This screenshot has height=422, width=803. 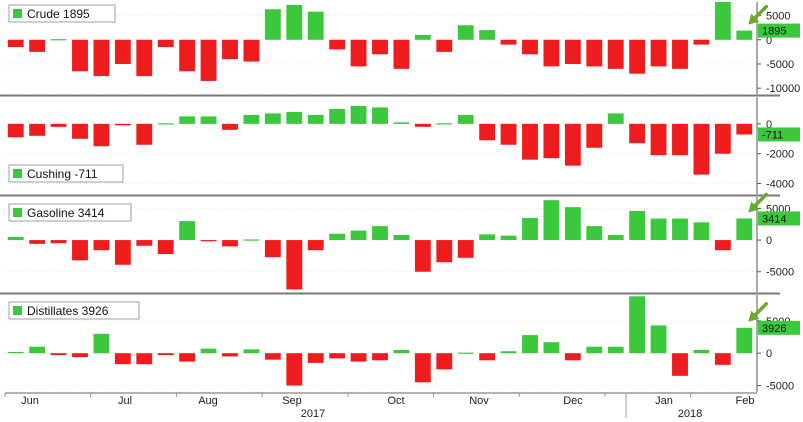 I want to click on legend-label: Cushing -711, so click(x=62, y=174).